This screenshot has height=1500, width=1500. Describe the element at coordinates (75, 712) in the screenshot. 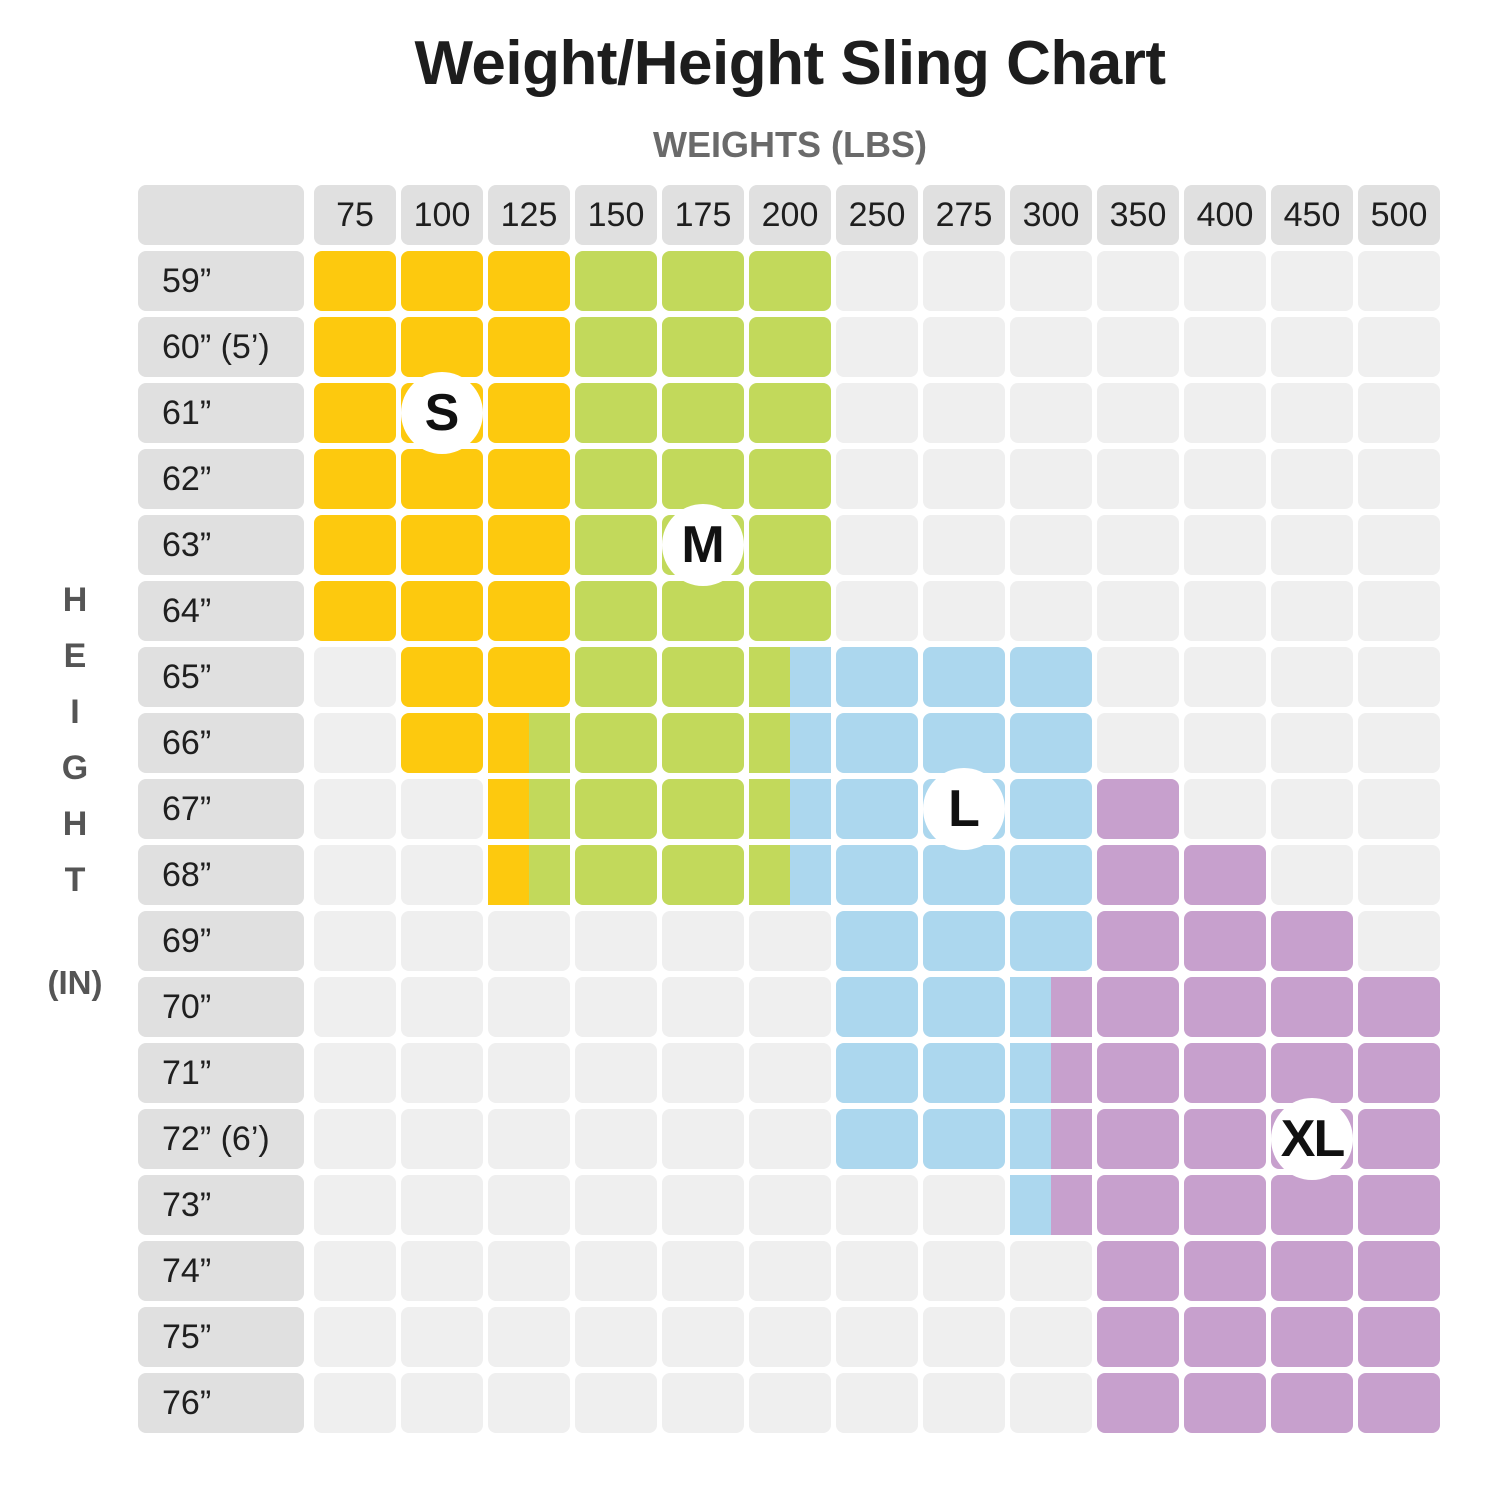

I see `y-axis-letter: I` at that location.